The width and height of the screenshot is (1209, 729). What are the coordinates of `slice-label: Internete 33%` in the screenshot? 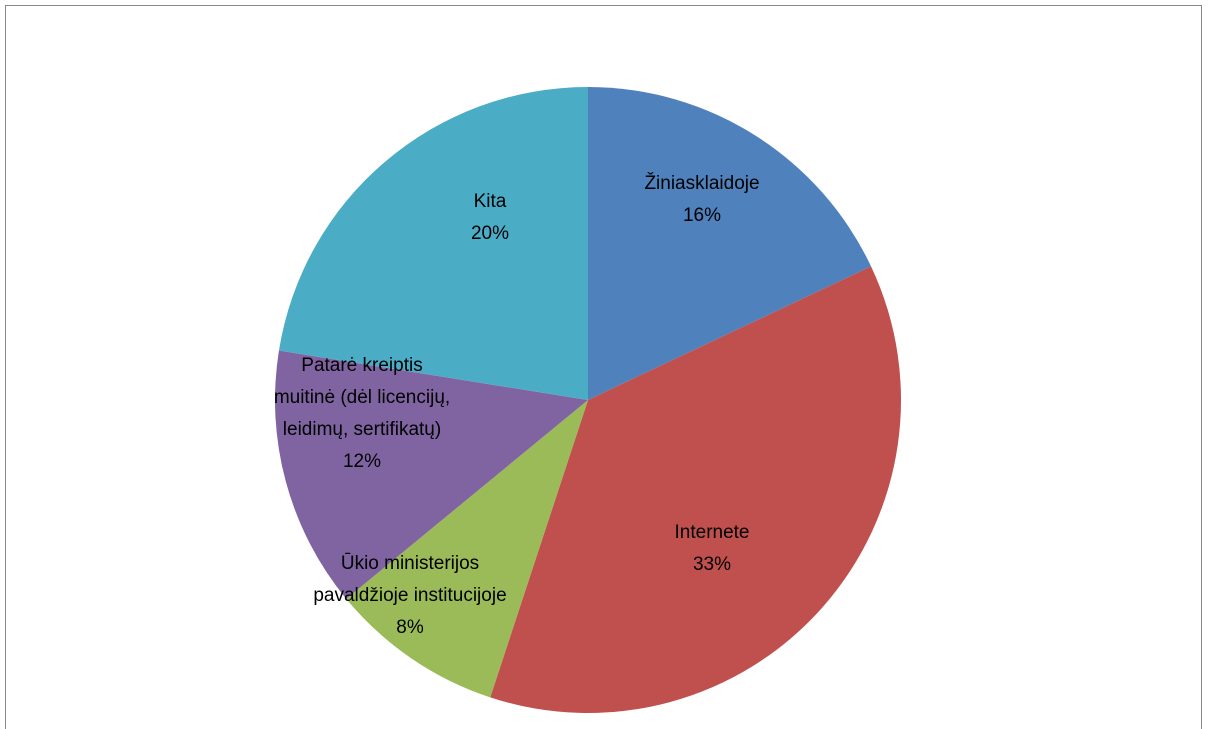 It's located at (712, 549).